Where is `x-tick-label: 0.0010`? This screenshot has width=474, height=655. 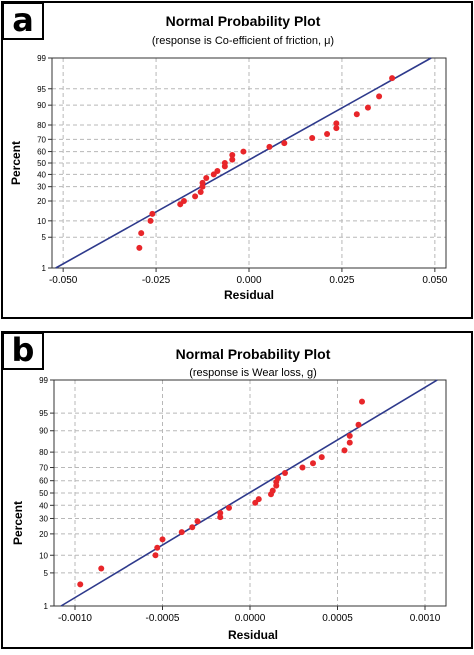
x-tick-label: 0.0010 is located at coordinates (425, 618).